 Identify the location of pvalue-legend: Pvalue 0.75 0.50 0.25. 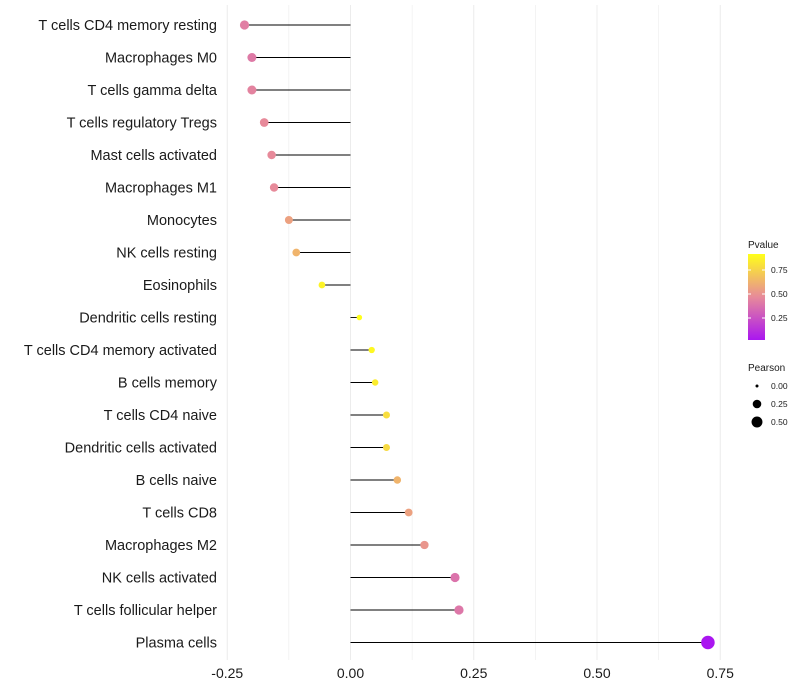
(768, 290).